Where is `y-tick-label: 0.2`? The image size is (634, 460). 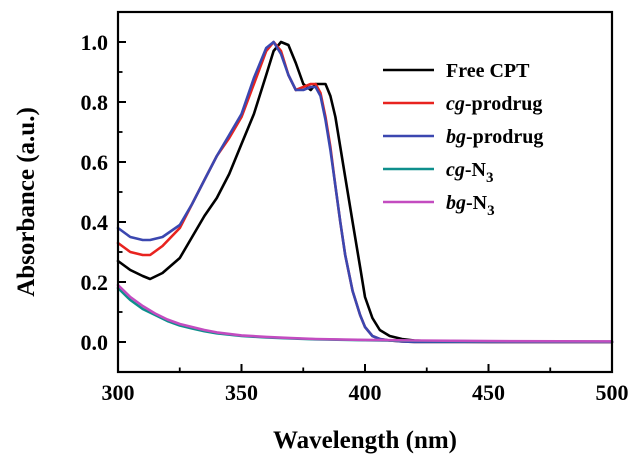 y-tick-label: 0.2 is located at coordinates (95, 282).